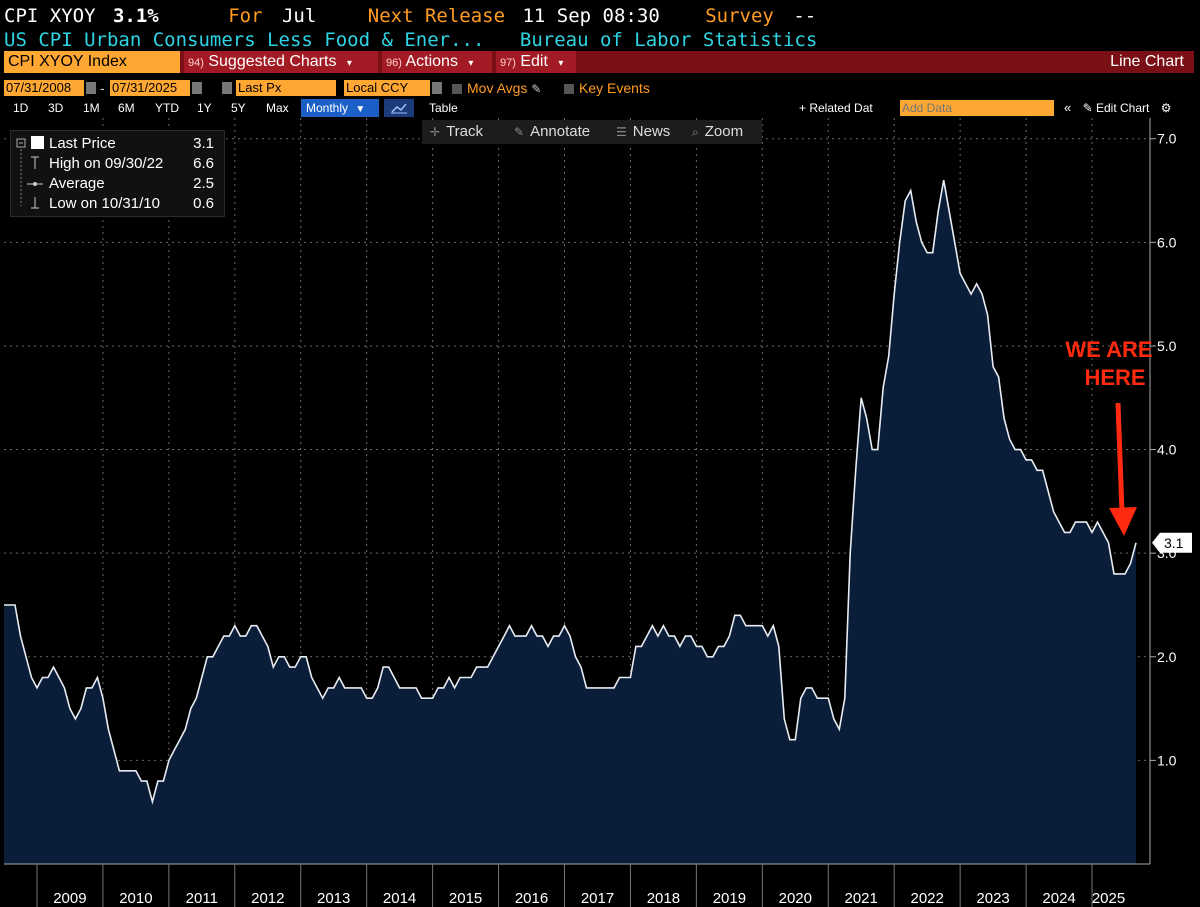  Describe the element at coordinates (1167, 139) in the screenshot. I see `y-tick-label: 7.0` at that location.